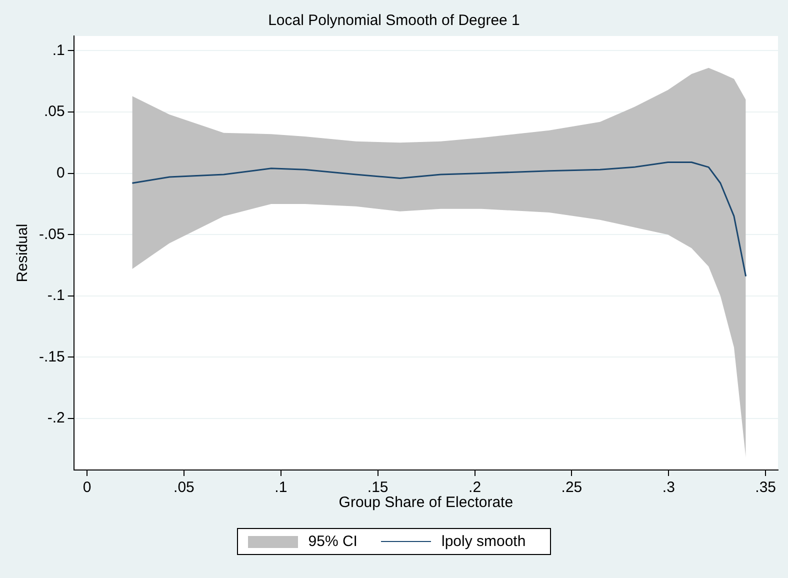  What do you see at coordinates (475, 487) in the screenshot?
I see `x-tick-label: .2` at bounding box center [475, 487].